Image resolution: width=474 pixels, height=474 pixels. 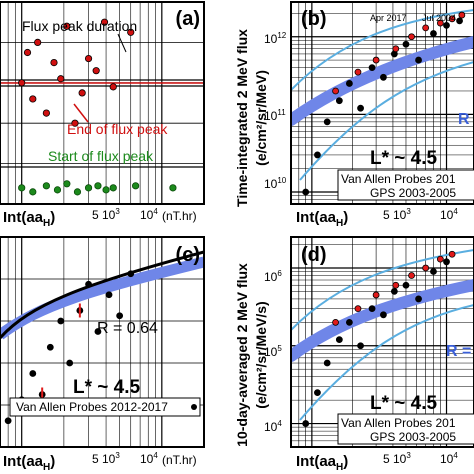 I want to click on panel-c-xlabel: Int(aaH), so click(x=29, y=463).